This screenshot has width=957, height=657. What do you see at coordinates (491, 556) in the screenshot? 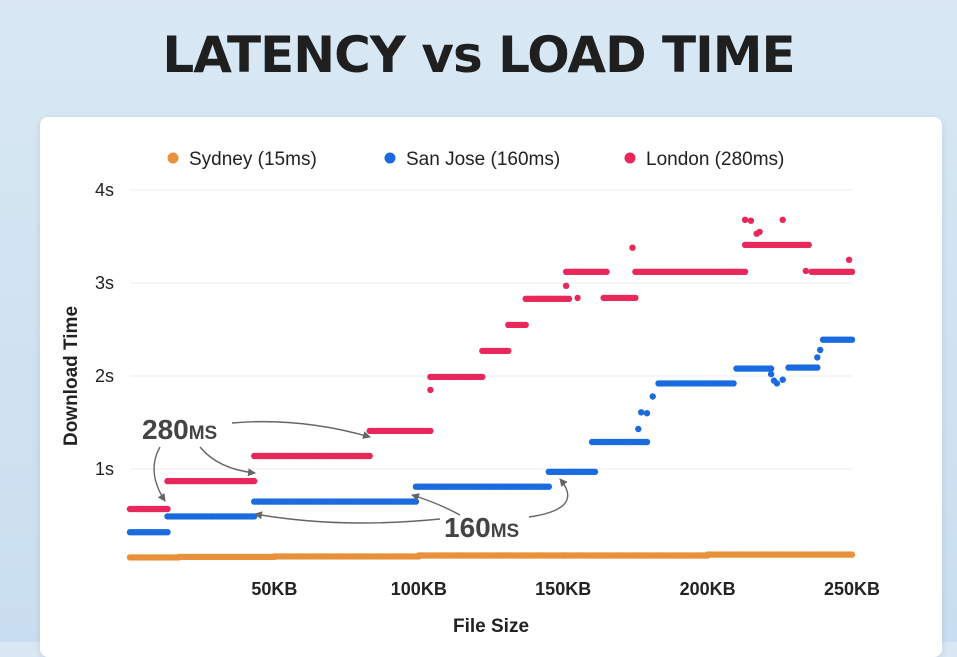
I see `series-sydney` at bounding box center [491, 556].